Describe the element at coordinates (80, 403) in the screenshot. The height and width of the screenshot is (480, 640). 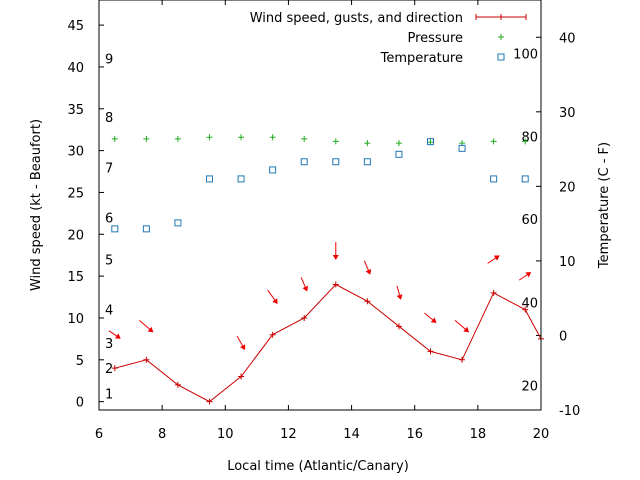
I see `y-tick-label: 0` at that location.